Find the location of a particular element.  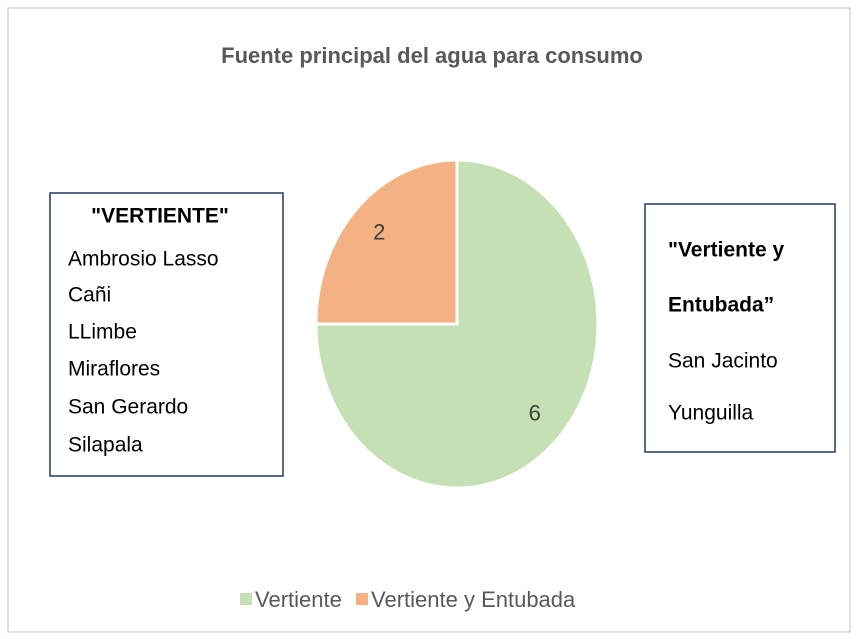

legend-label: Vertiente y Entubada is located at coordinates (473, 599).